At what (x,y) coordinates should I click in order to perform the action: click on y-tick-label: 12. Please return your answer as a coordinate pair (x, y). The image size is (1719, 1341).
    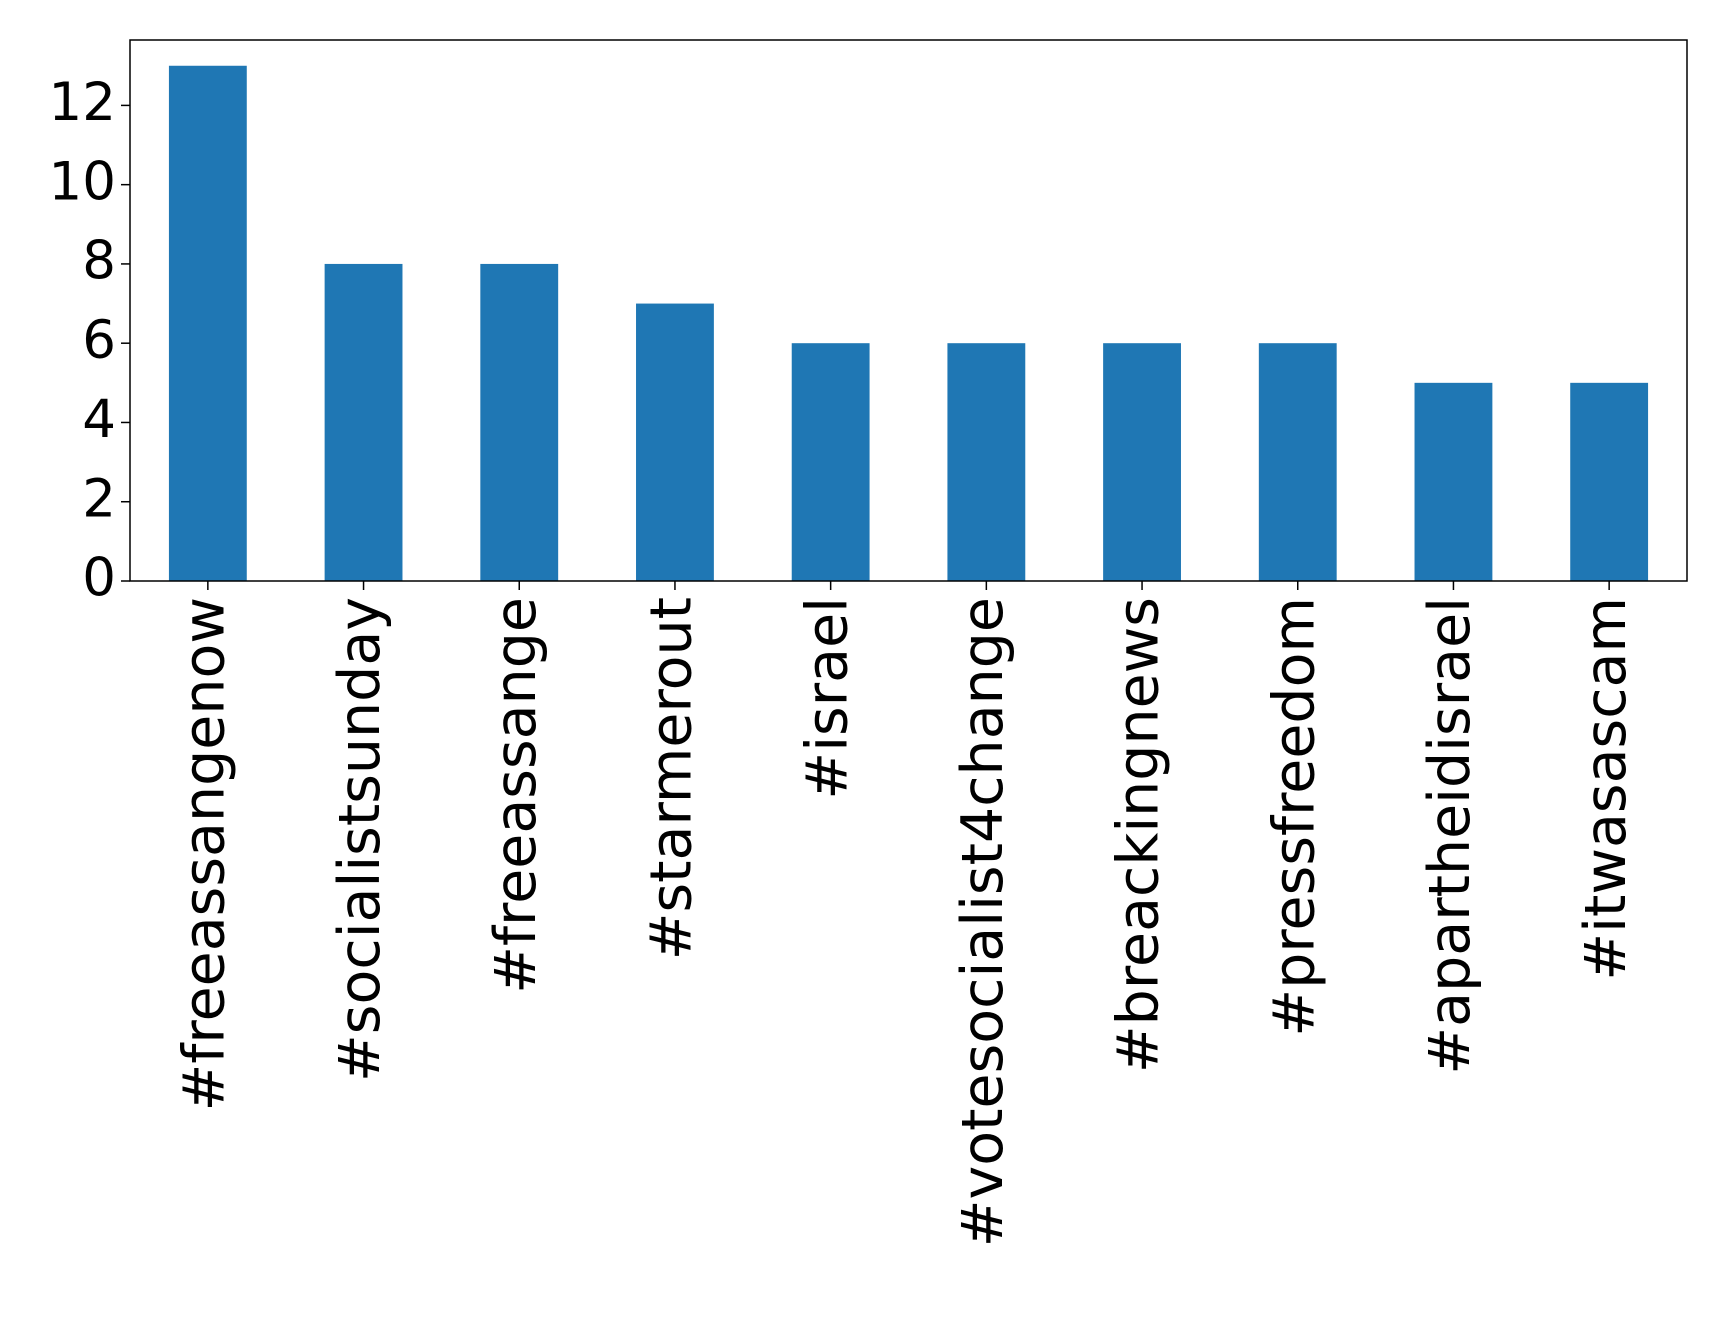
    Looking at the image, I should click on (82, 102).